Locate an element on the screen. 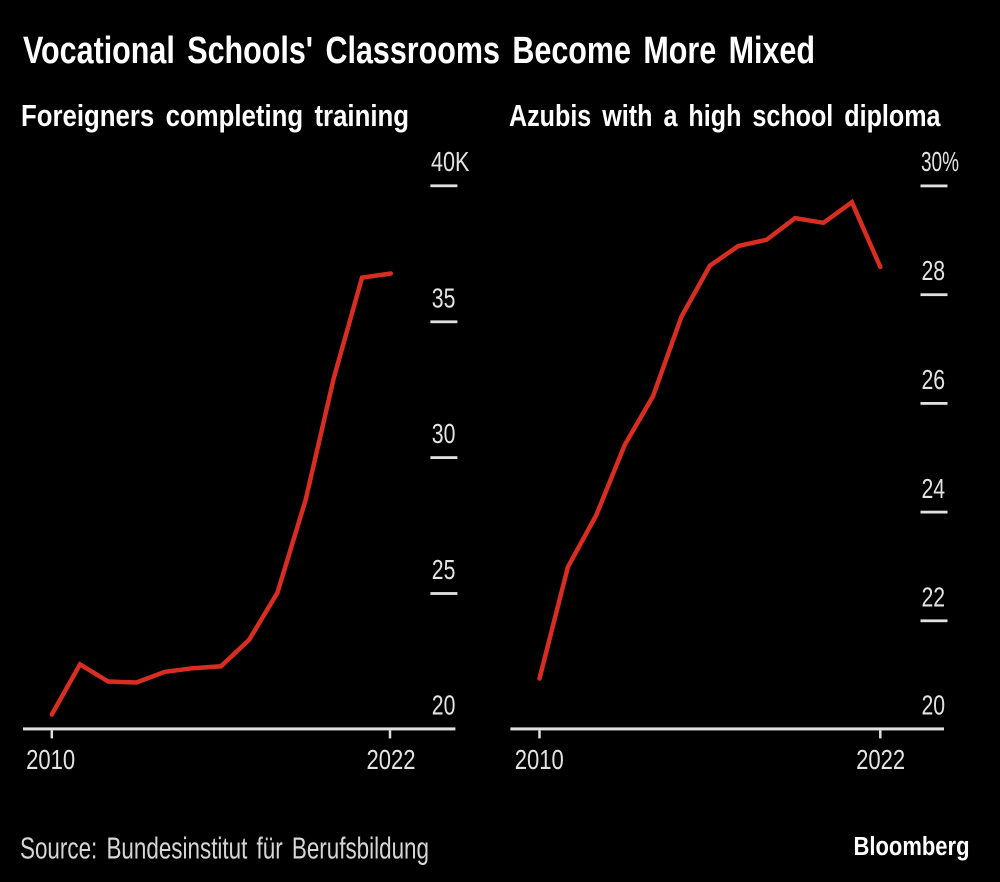  svg-text: Bloomberg is located at coordinates (912, 846).